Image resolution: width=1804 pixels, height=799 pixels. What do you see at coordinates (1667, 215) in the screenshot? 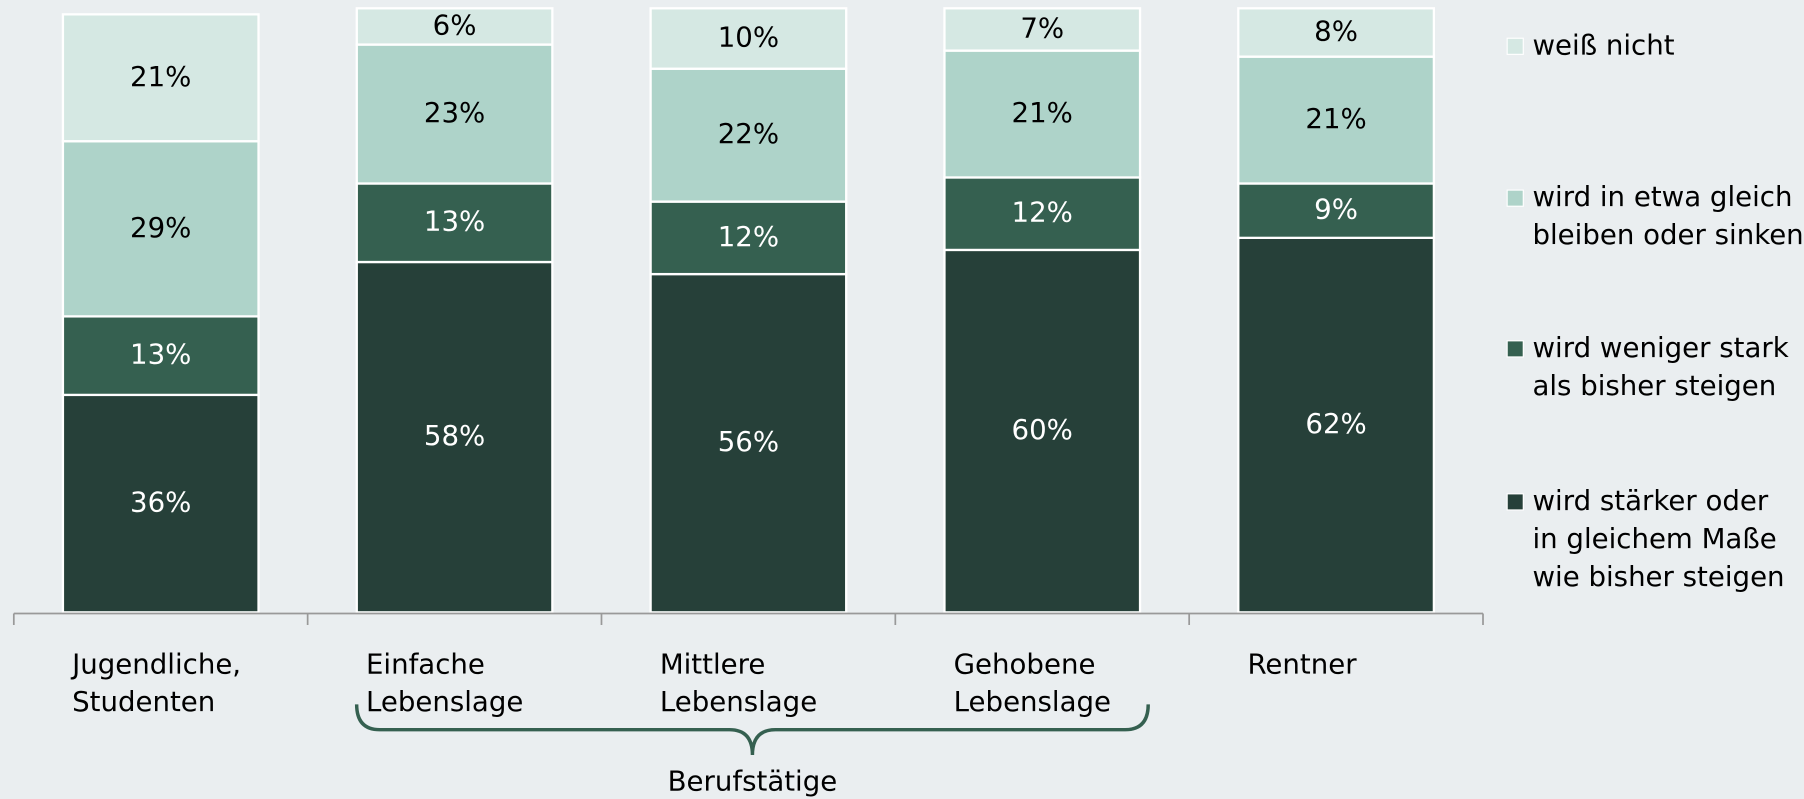
I see `legend-label: wird in etwa gleich bleiben oder sinken` at bounding box center [1667, 215].